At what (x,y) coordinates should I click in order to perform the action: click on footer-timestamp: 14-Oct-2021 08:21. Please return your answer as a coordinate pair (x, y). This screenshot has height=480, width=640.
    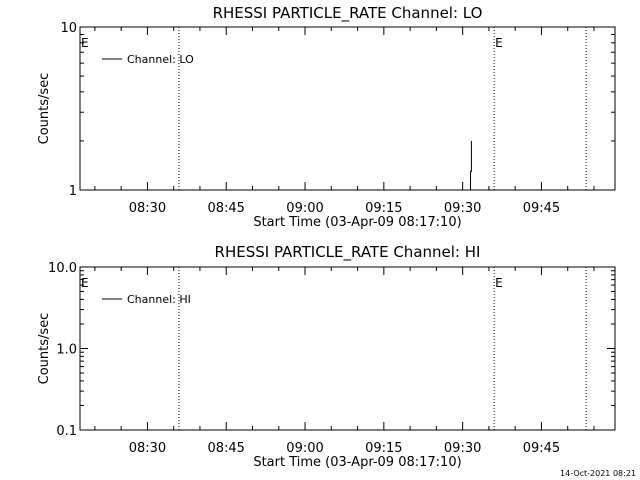
    Looking at the image, I should click on (598, 473).